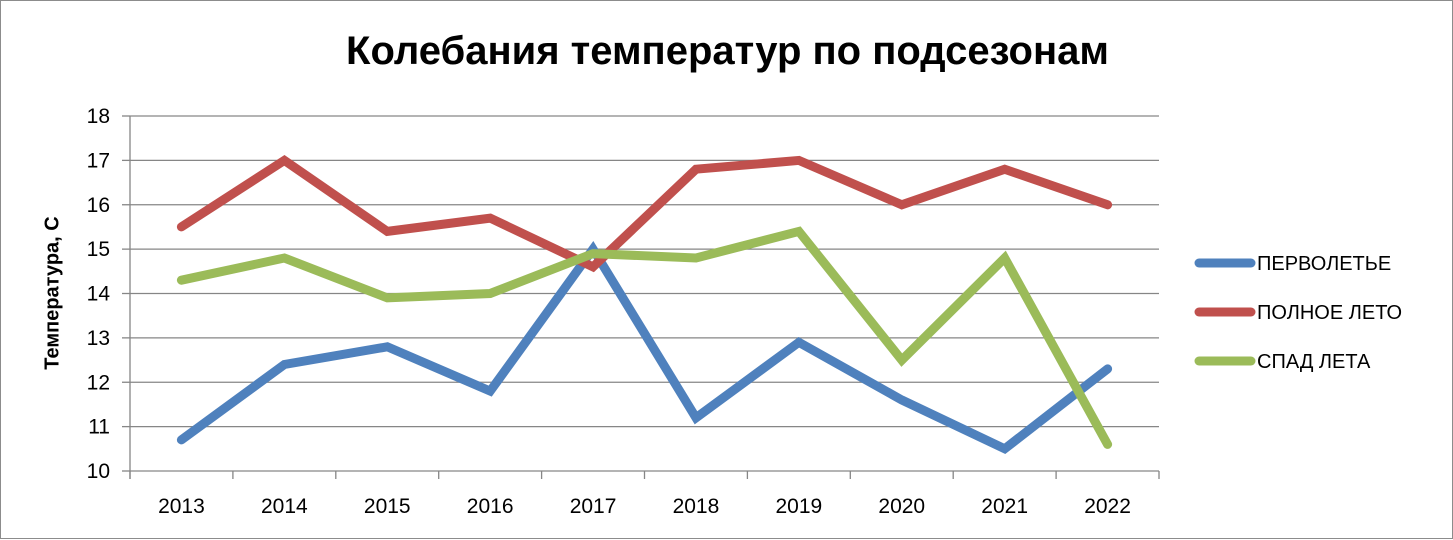 Image resolution: width=1453 pixels, height=540 pixels. Describe the element at coordinates (798, 506) in the screenshot. I see `x-tick-label-2019: 2019` at that location.